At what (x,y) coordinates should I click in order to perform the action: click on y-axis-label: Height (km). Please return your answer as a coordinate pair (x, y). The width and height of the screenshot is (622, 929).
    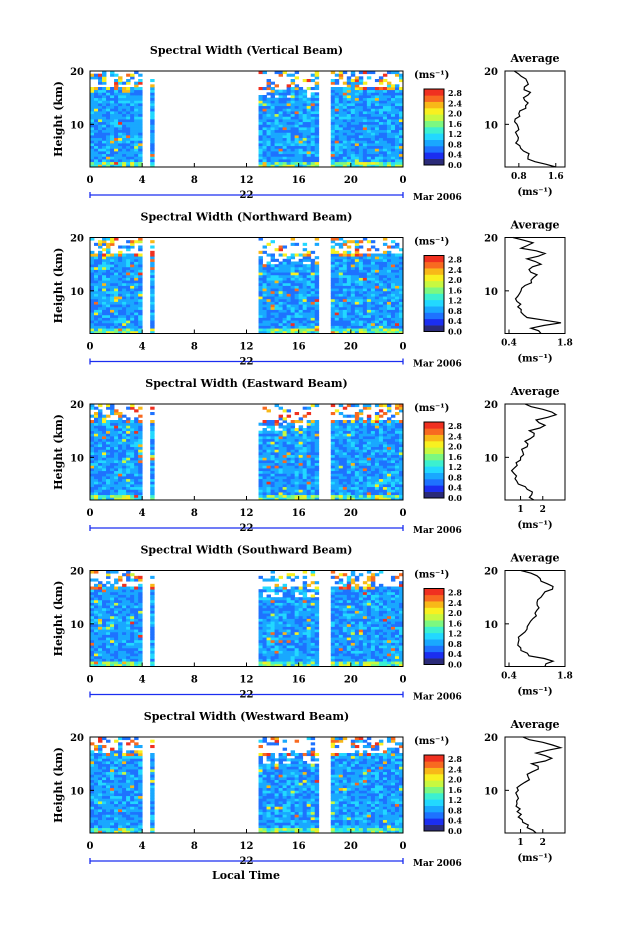
    Looking at the image, I should click on (58, 619).